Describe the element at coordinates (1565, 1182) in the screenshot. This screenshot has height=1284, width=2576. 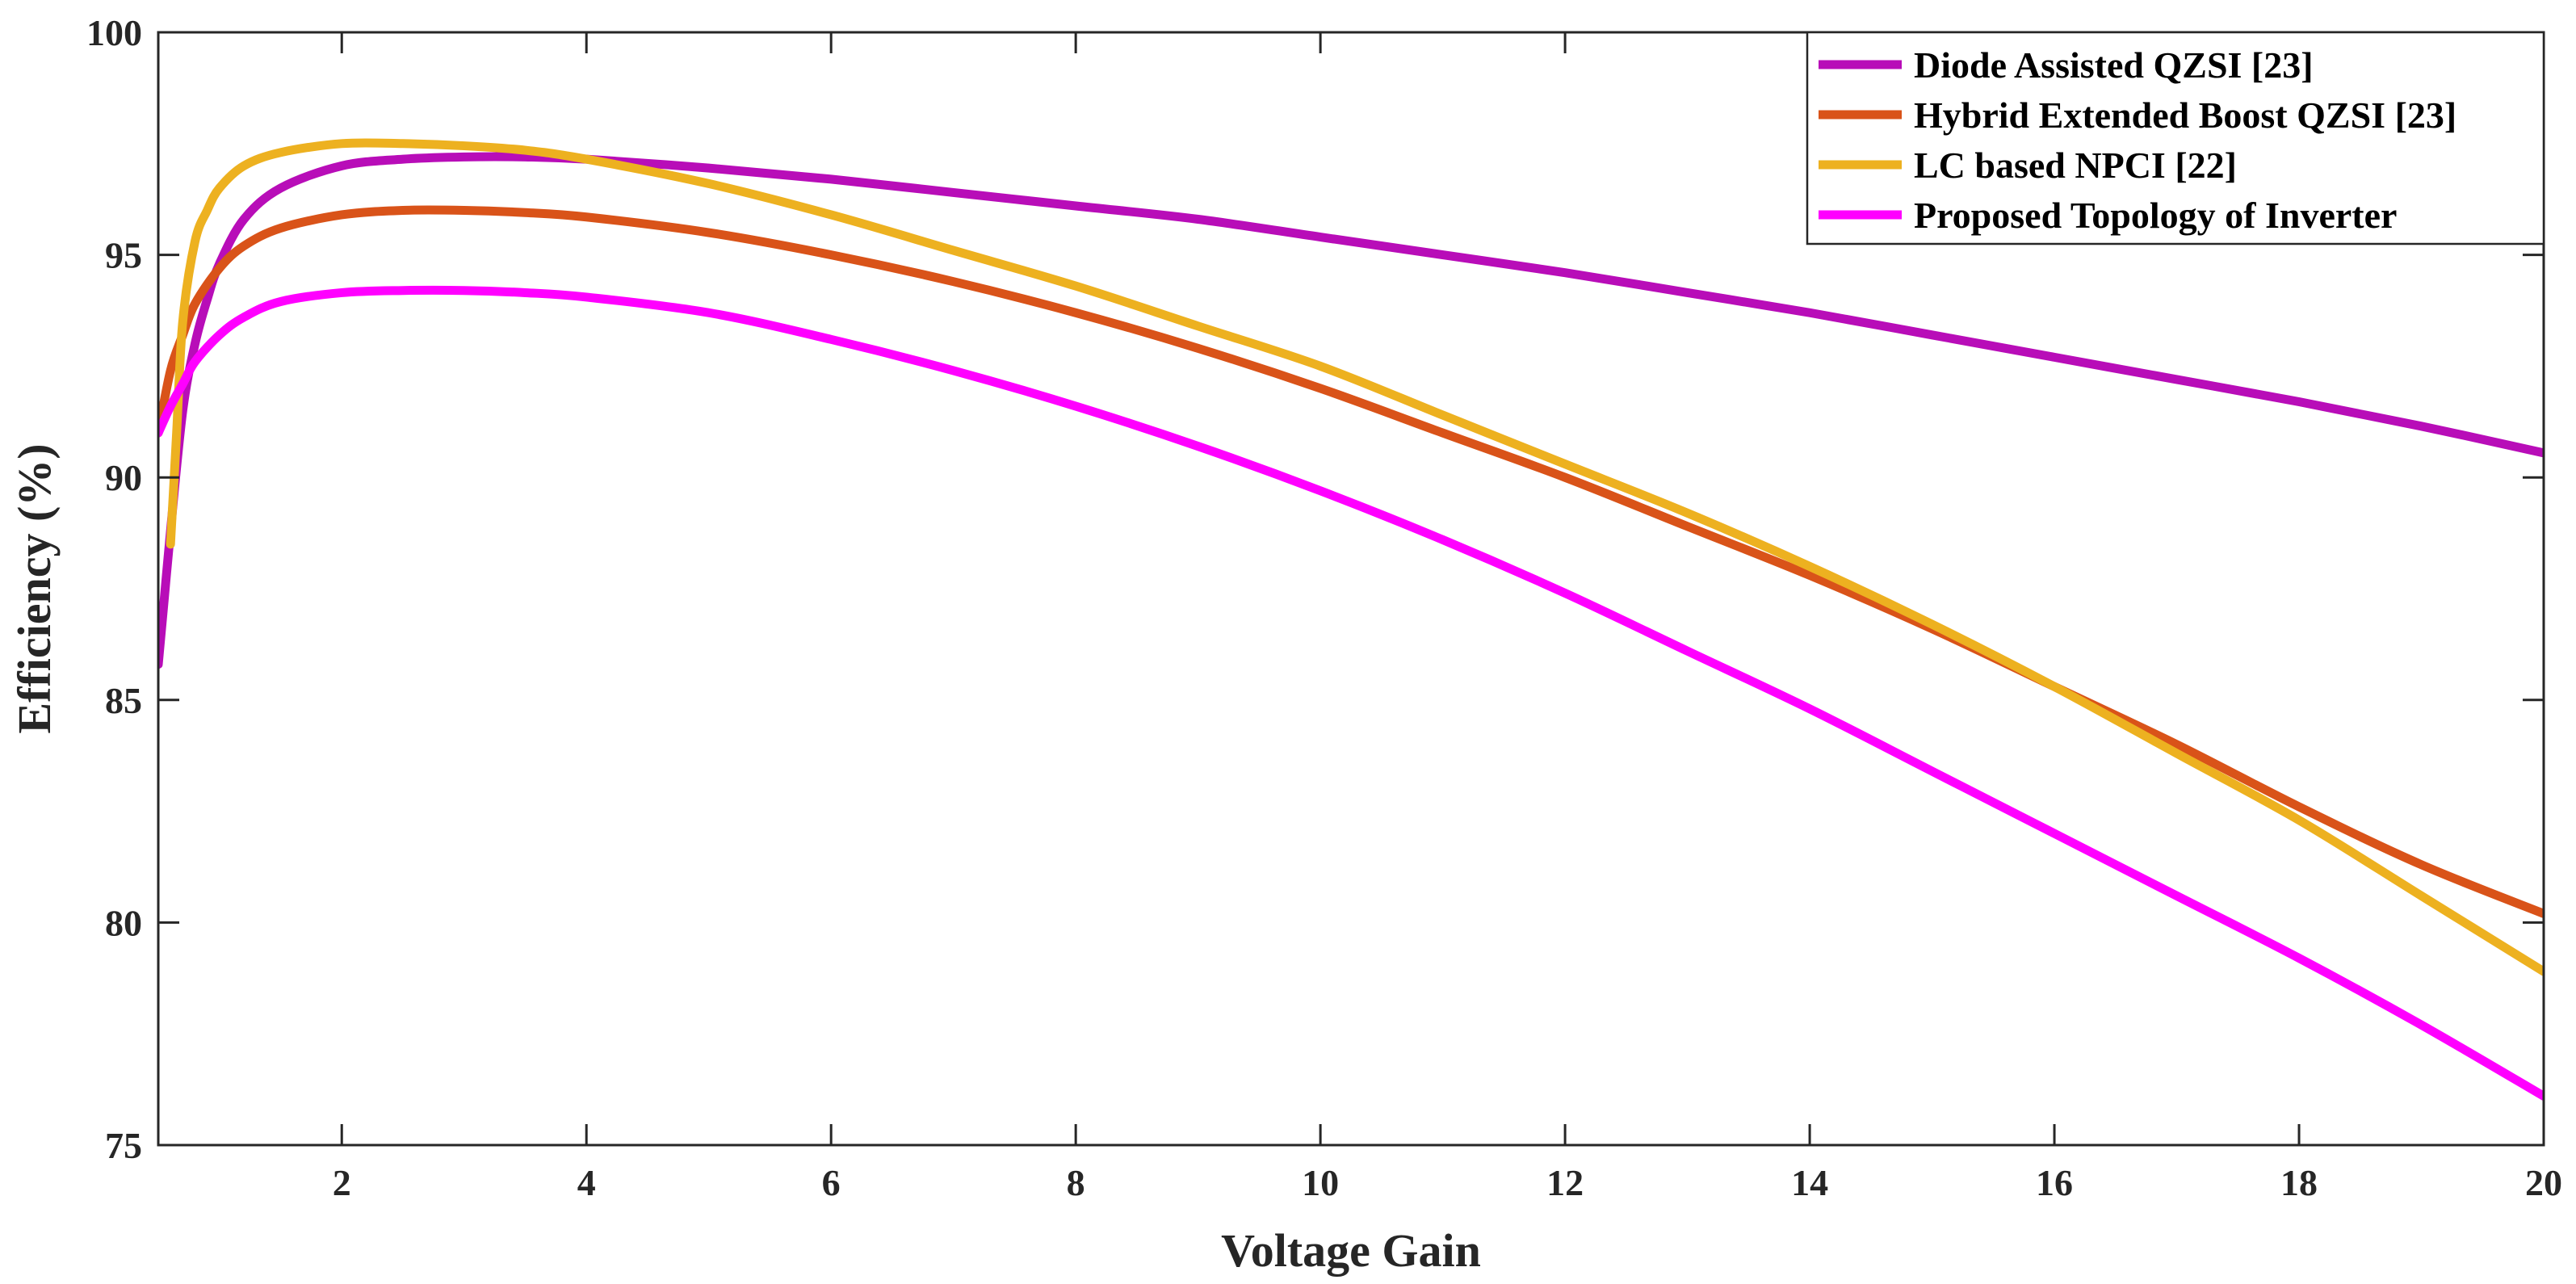
I see `x-tick-label: 12` at that location.